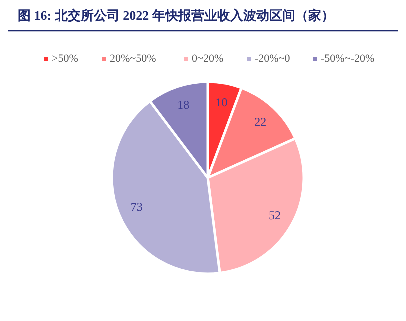 This screenshot has width=406, height=321. What do you see at coordinates (260, 122) in the screenshot?
I see `data-label: 22` at bounding box center [260, 122].